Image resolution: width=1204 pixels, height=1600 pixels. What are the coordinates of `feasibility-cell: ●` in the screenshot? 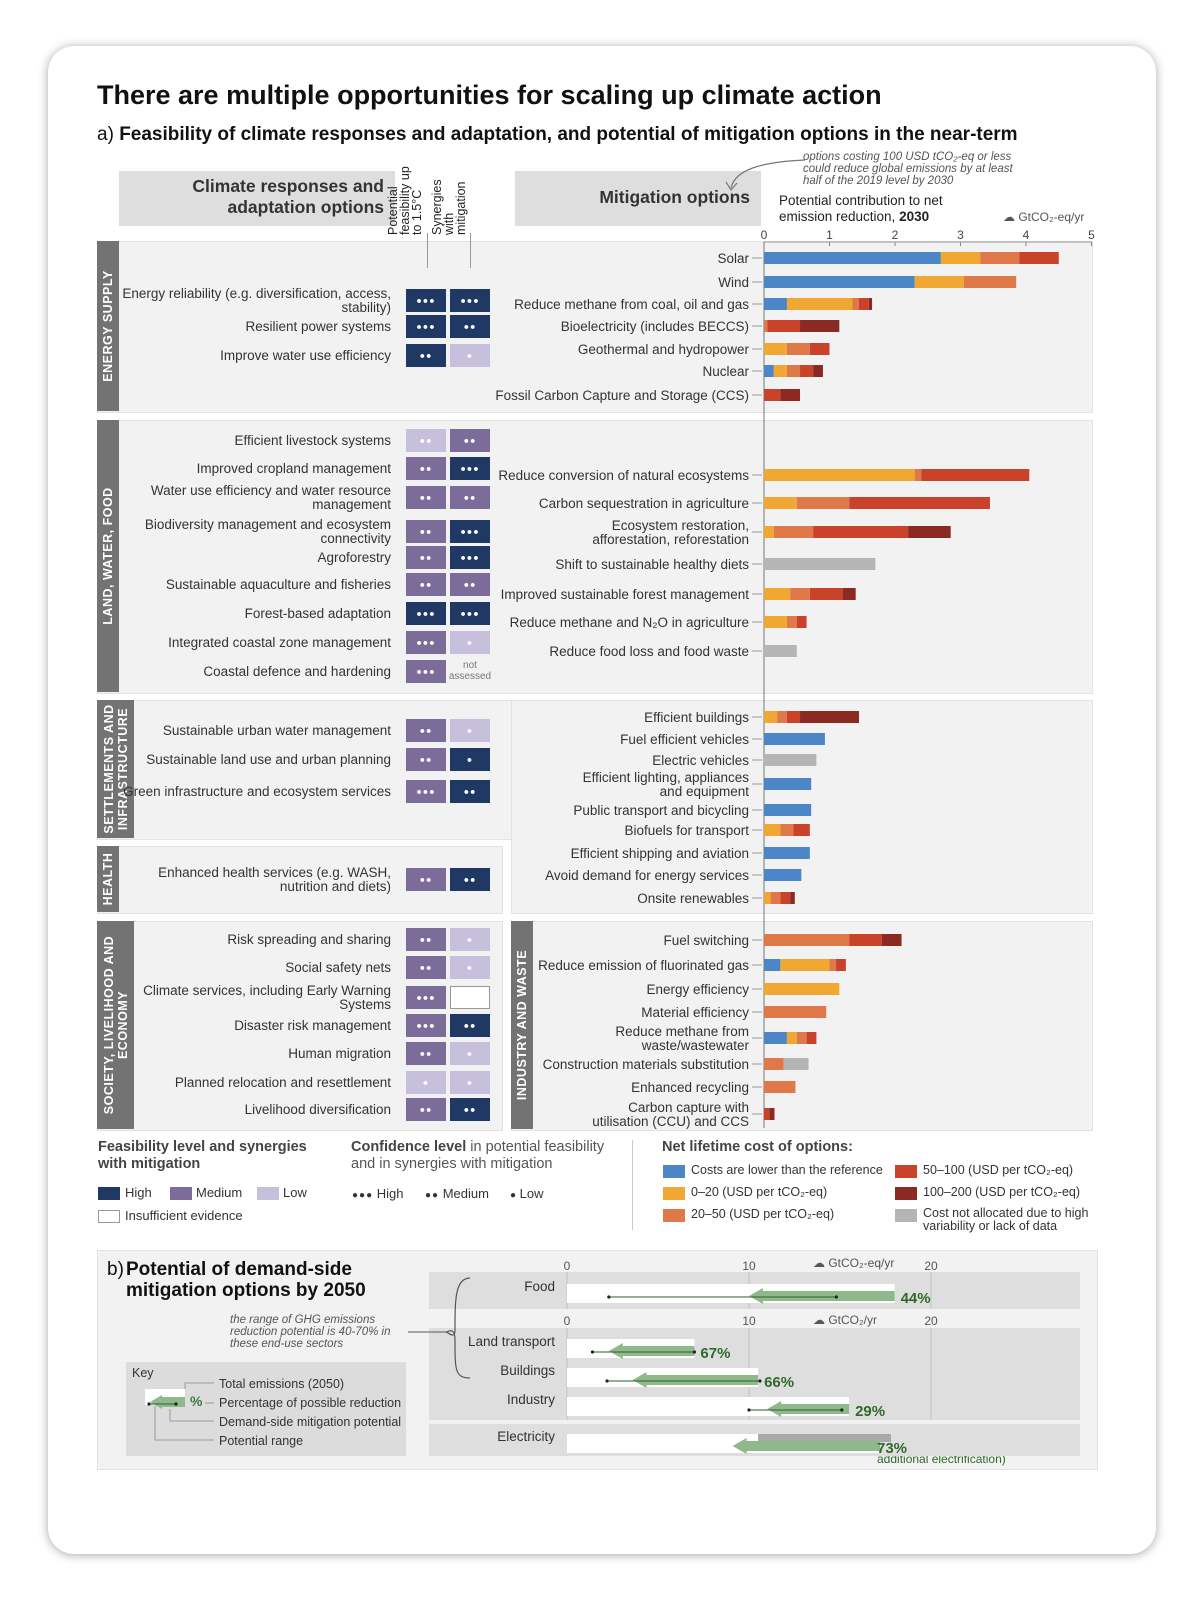 It's located at (426, 1082).